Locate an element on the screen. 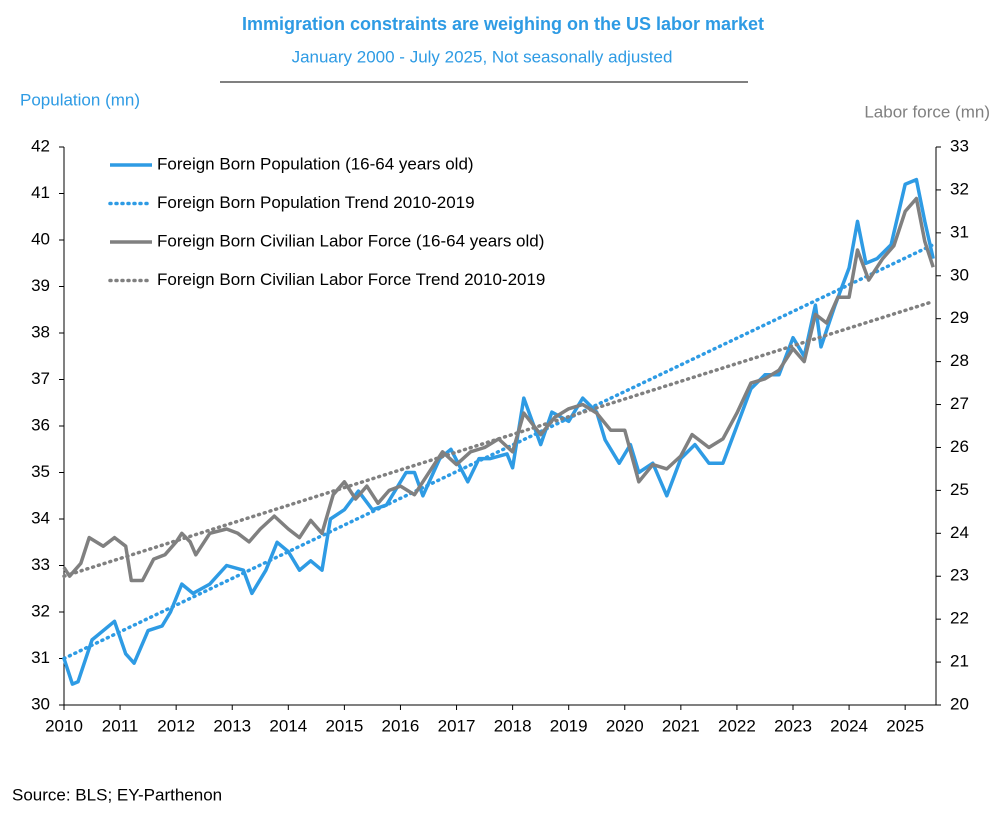 This screenshot has height=829, width=1000. y-tick-label: 35 is located at coordinates (40, 471).